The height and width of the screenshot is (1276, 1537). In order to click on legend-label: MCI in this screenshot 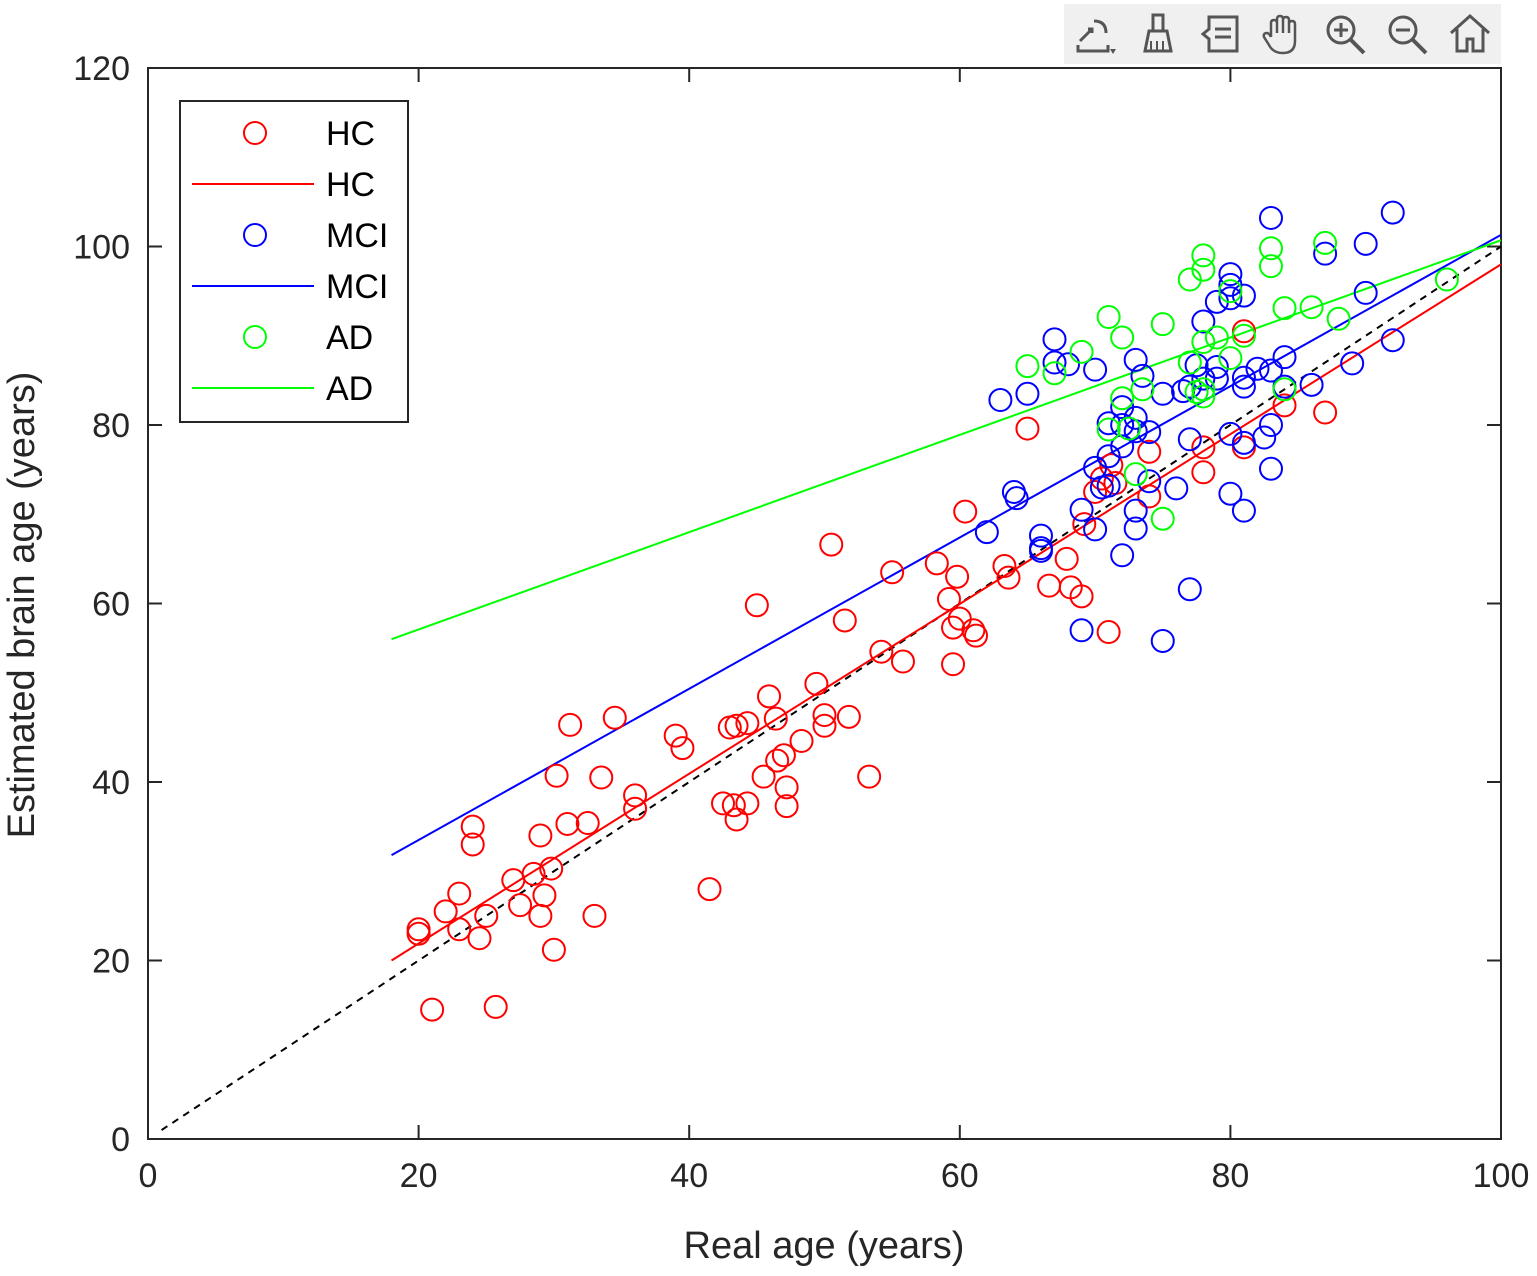, I will do `click(357, 287)`.